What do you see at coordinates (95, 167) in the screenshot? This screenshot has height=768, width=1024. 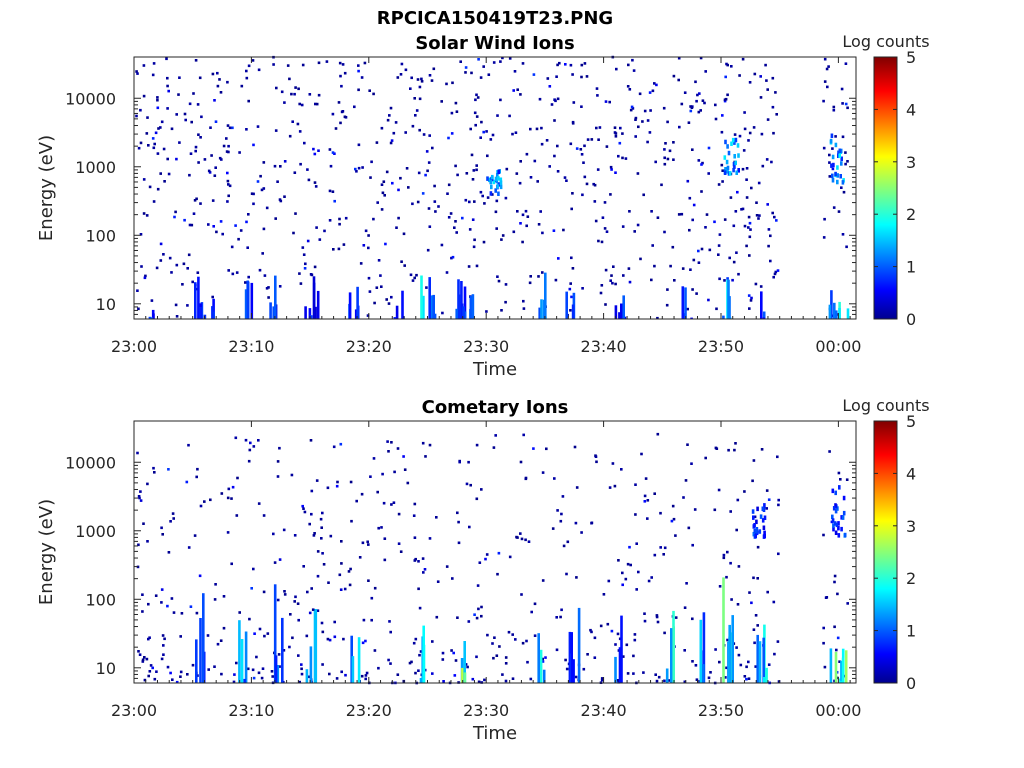 I see `y-tick-label: 1000` at bounding box center [95, 167].